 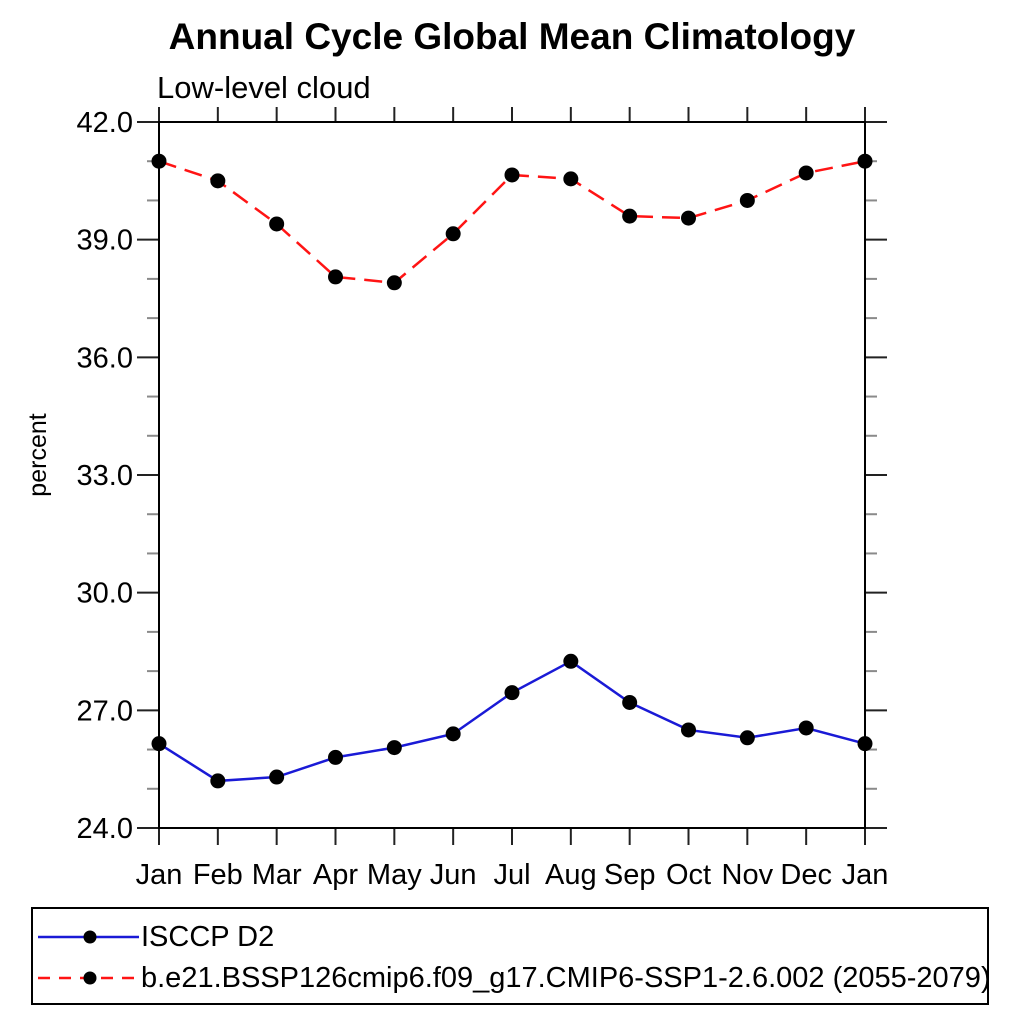 What do you see at coordinates (264, 87) in the screenshot?
I see `chart-subtitle: Low-level cloud` at bounding box center [264, 87].